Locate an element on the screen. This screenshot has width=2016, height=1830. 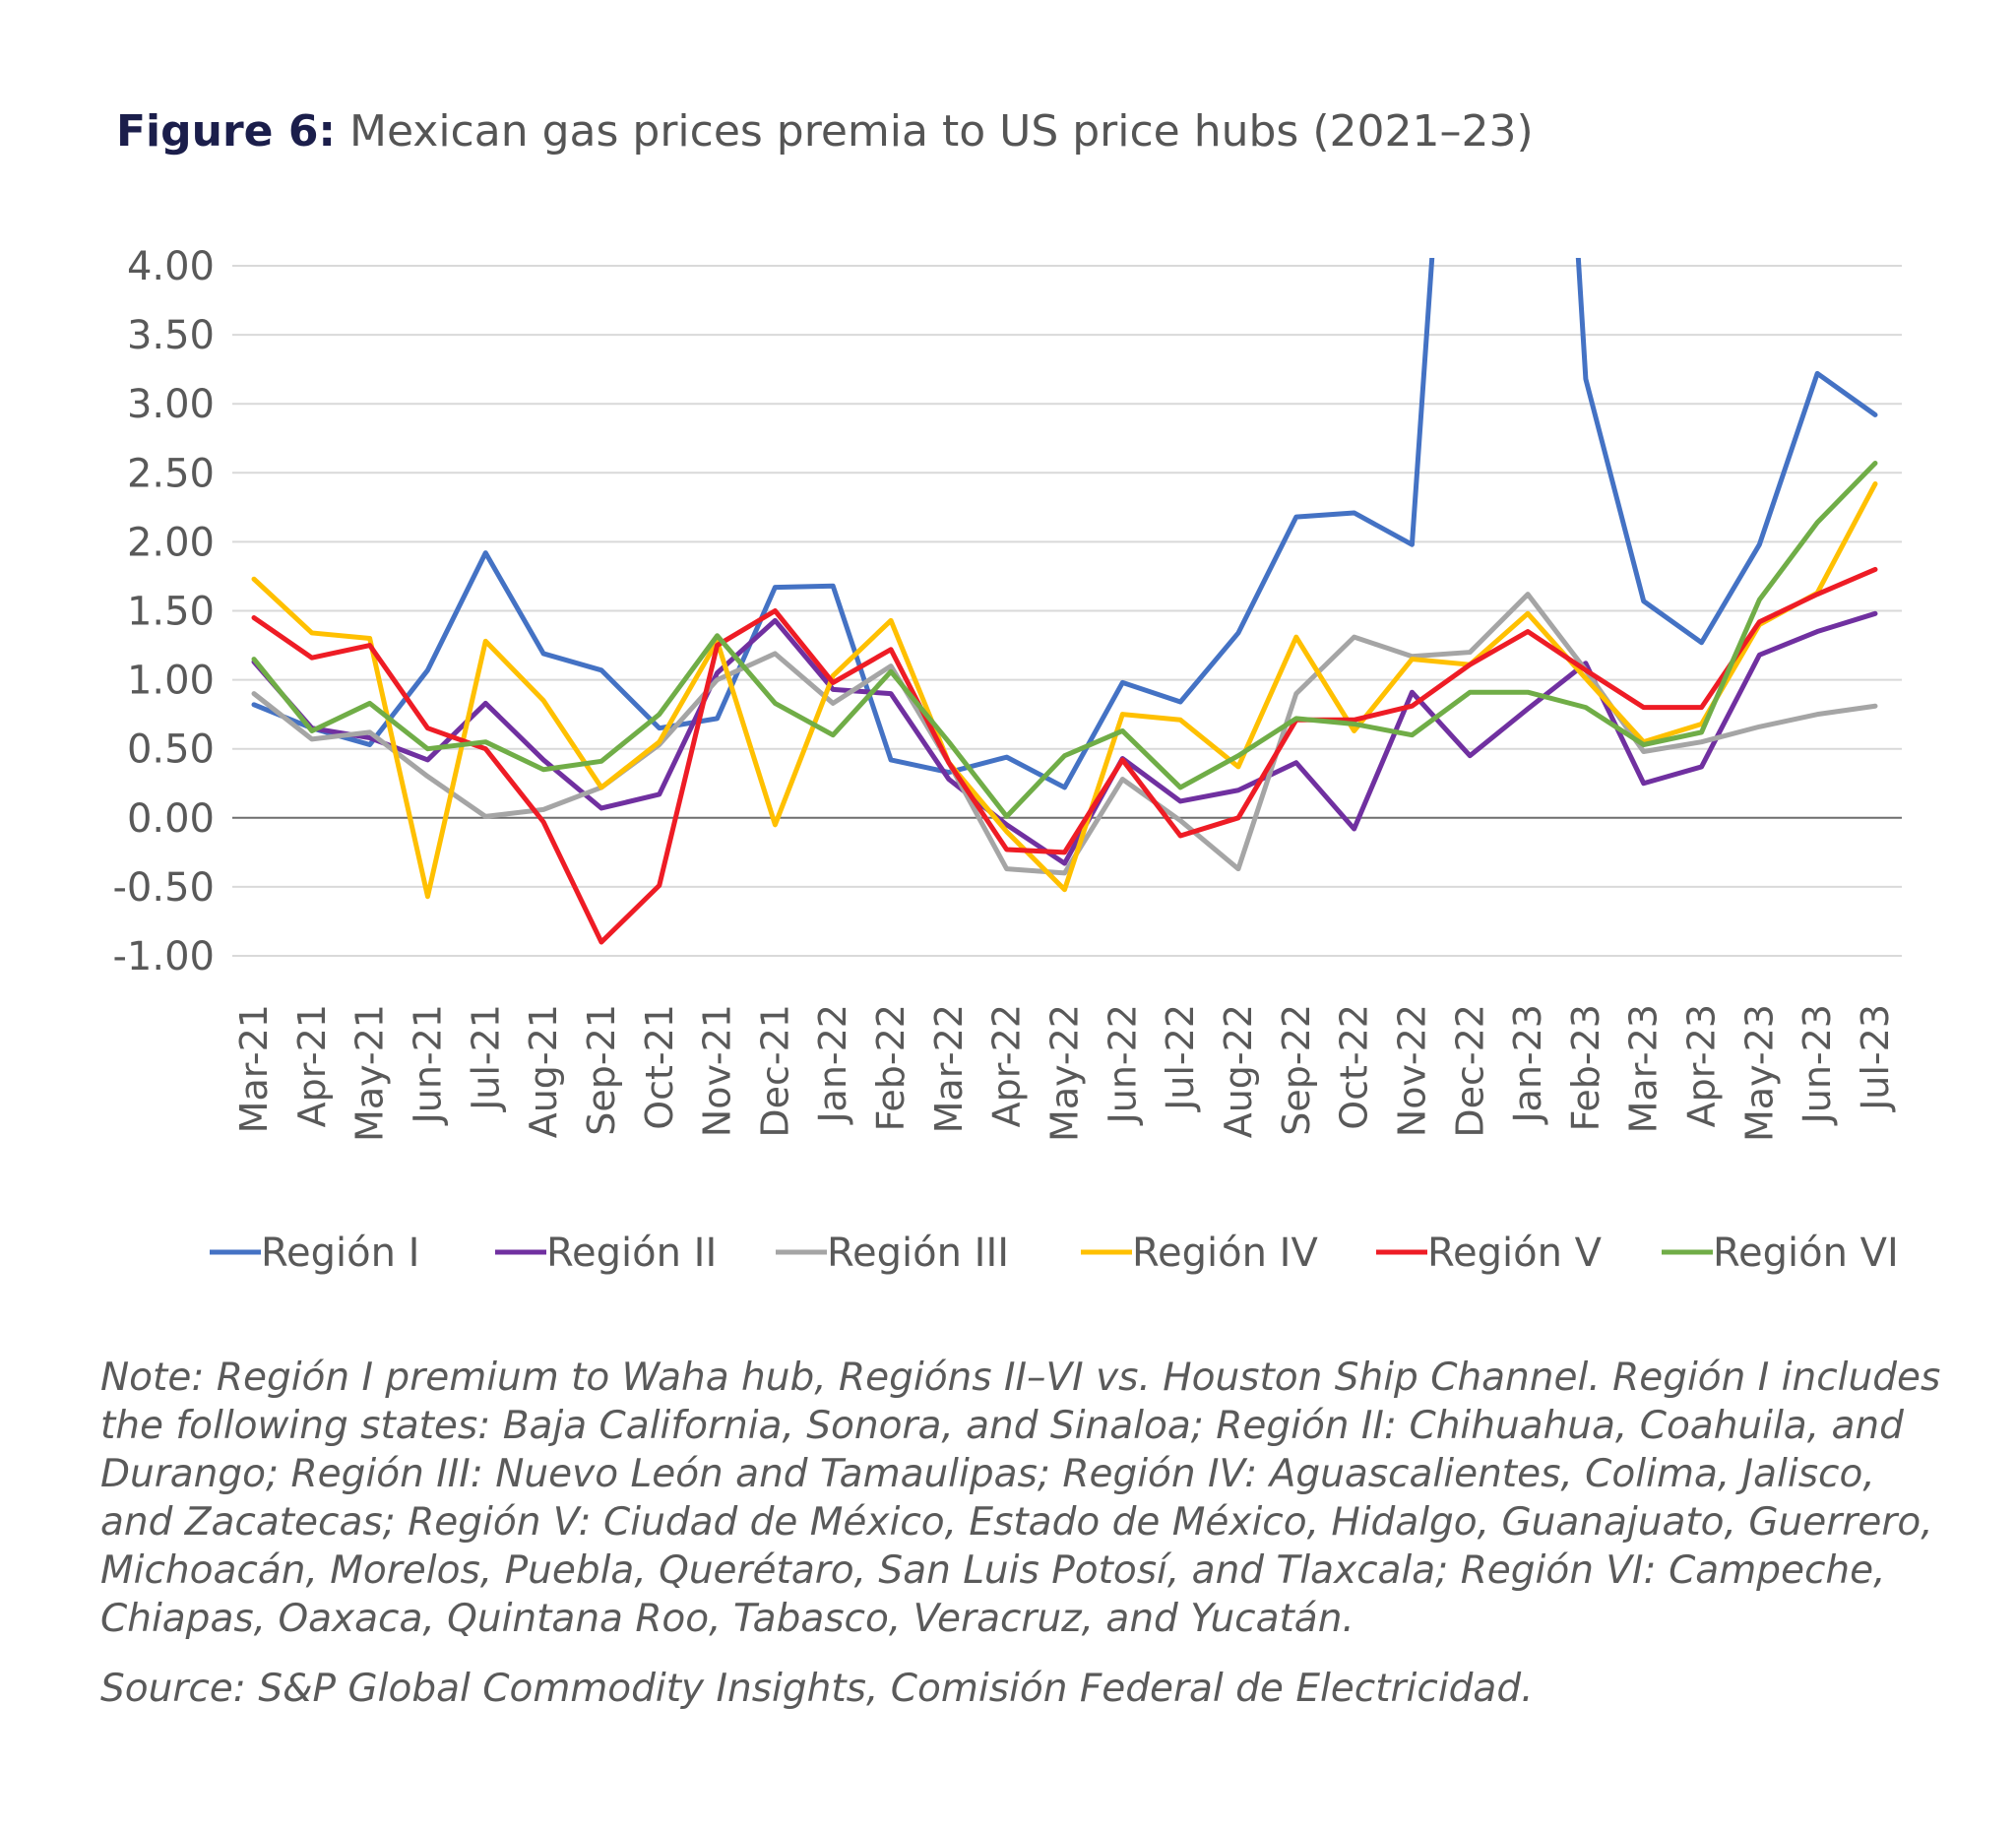
x-tick-label: Nov-21 is located at coordinates (717, 1070).